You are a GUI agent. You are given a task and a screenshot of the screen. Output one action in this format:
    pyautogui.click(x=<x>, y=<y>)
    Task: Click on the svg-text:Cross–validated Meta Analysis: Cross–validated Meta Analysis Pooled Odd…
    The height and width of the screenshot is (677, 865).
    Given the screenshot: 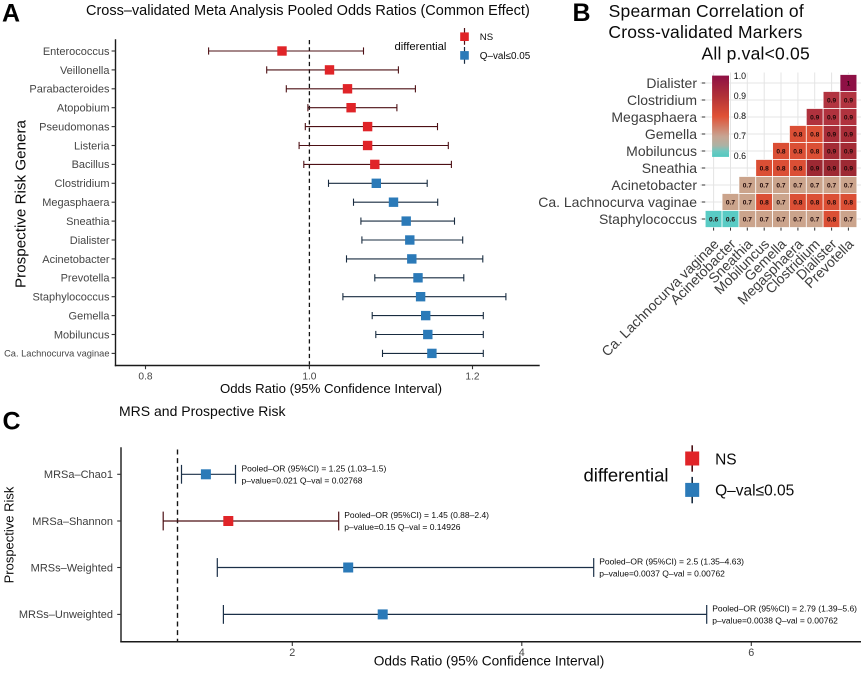 What is the action you would take?
    pyautogui.click(x=308, y=11)
    